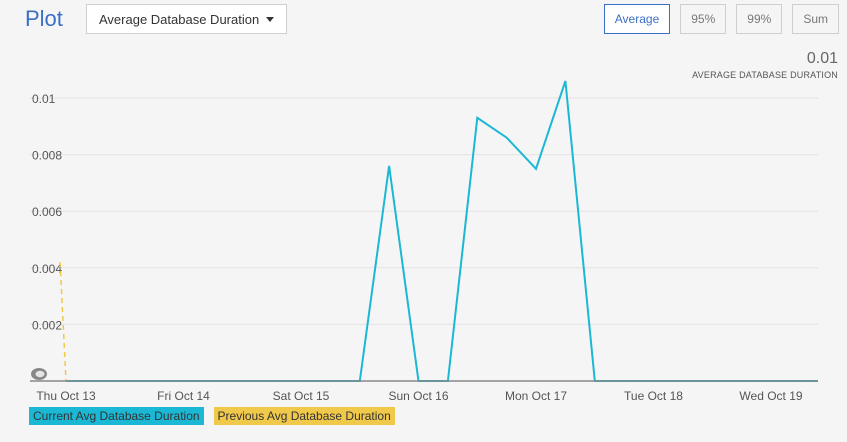 The image size is (847, 442). I want to click on range-handle-inner, so click(40, 374).